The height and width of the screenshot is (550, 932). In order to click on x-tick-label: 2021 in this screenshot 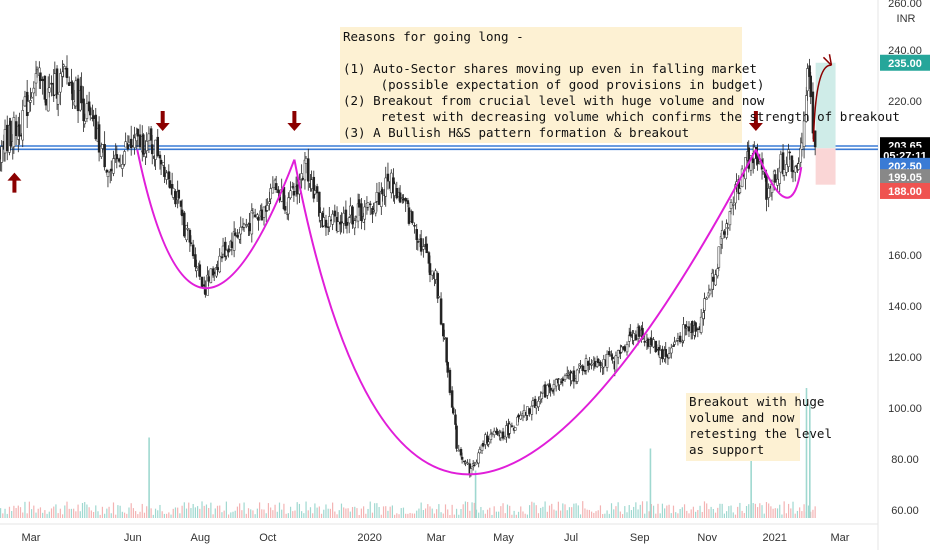, I will do `click(774, 538)`.